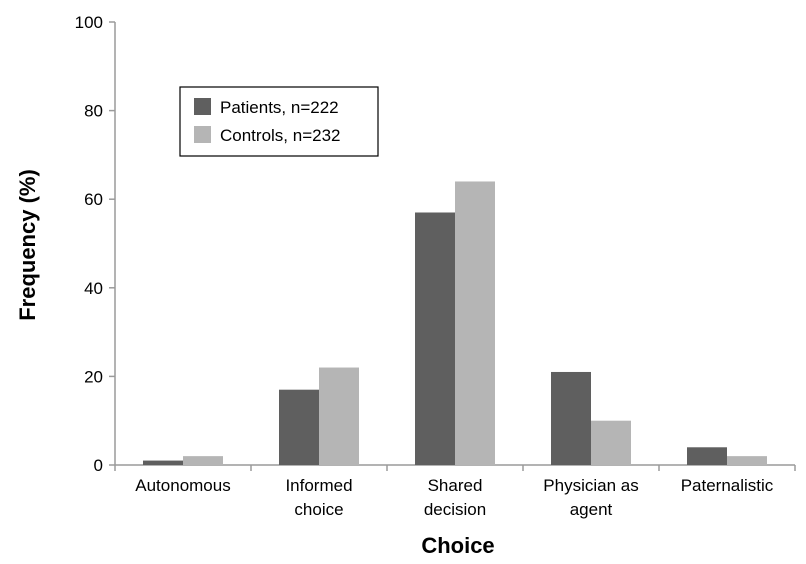 Image resolution: width=806 pixels, height=564 pixels. Describe the element at coordinates (93, 288) in the screenshot. I see `y-tick-label: 40` at that location.